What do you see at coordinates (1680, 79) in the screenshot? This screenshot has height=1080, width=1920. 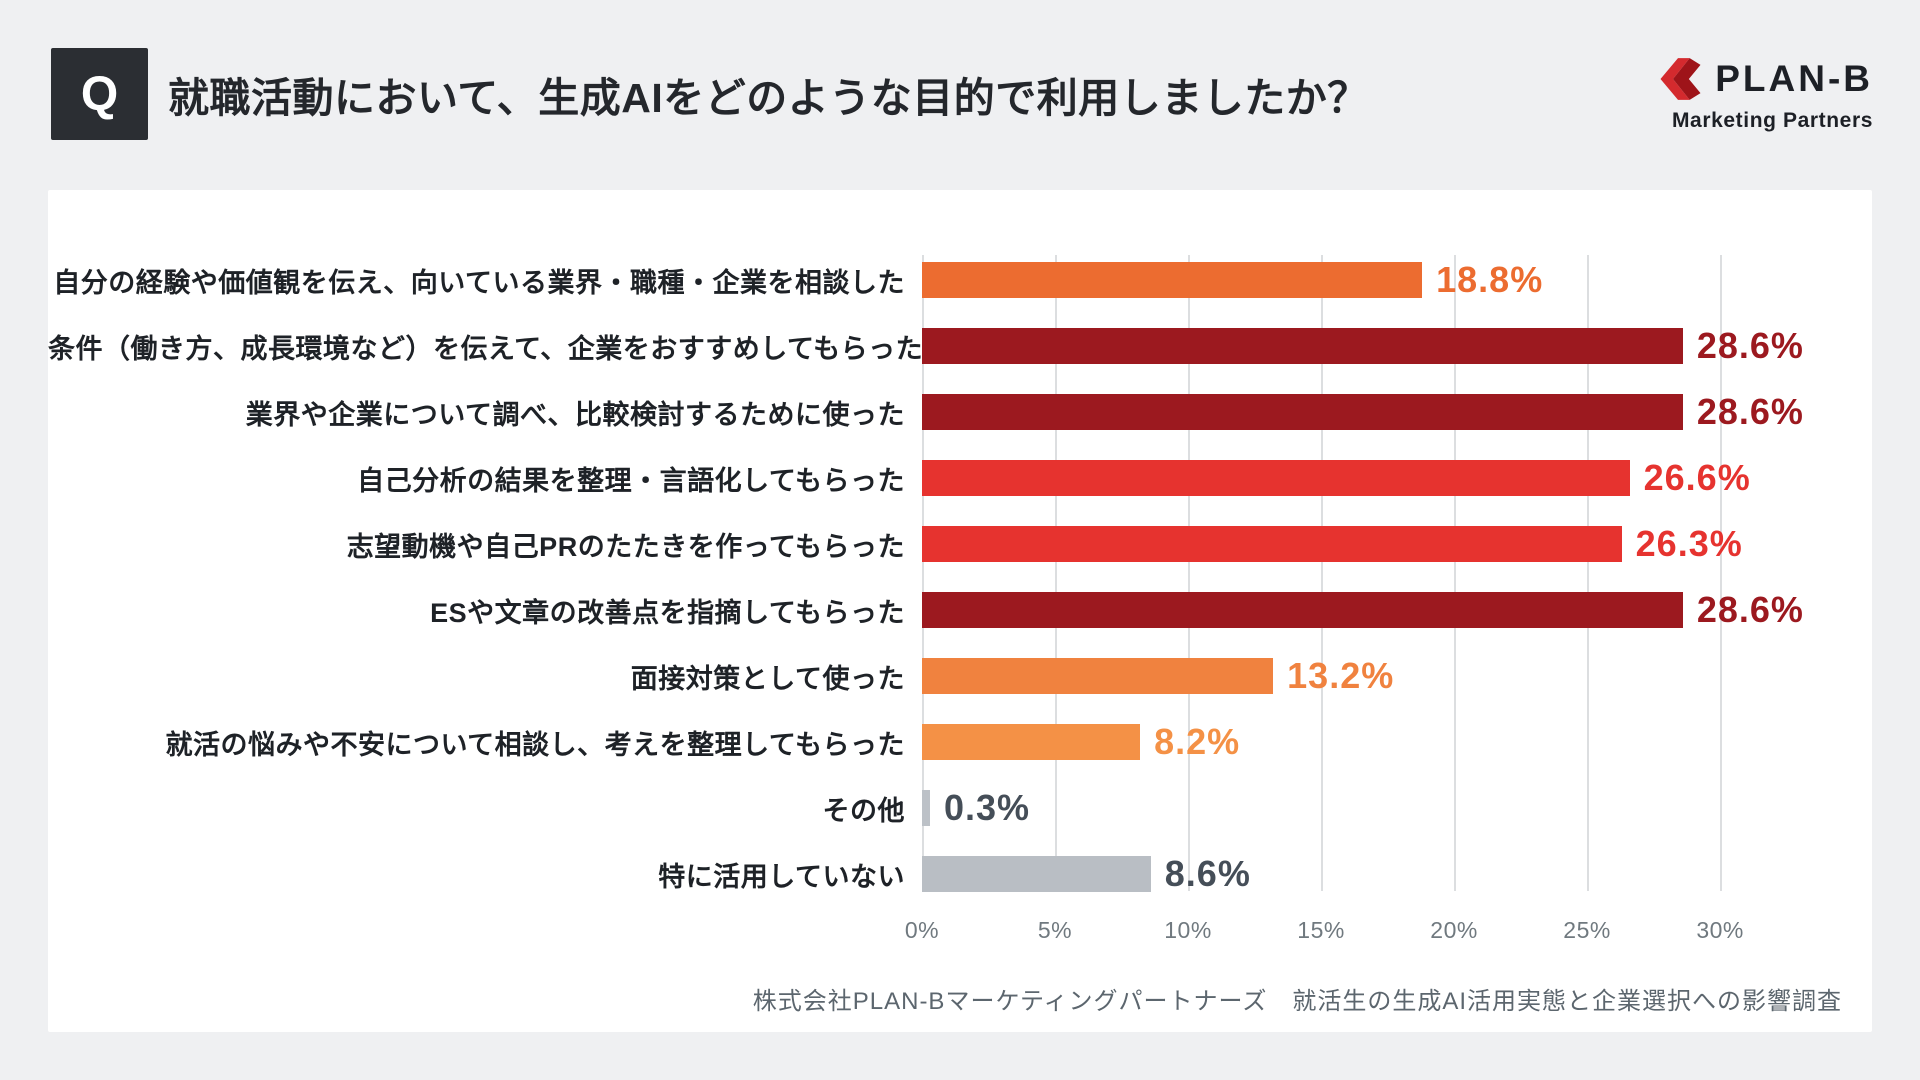 I see `planb-chevron-icon` at bounding box center [1680, 79].